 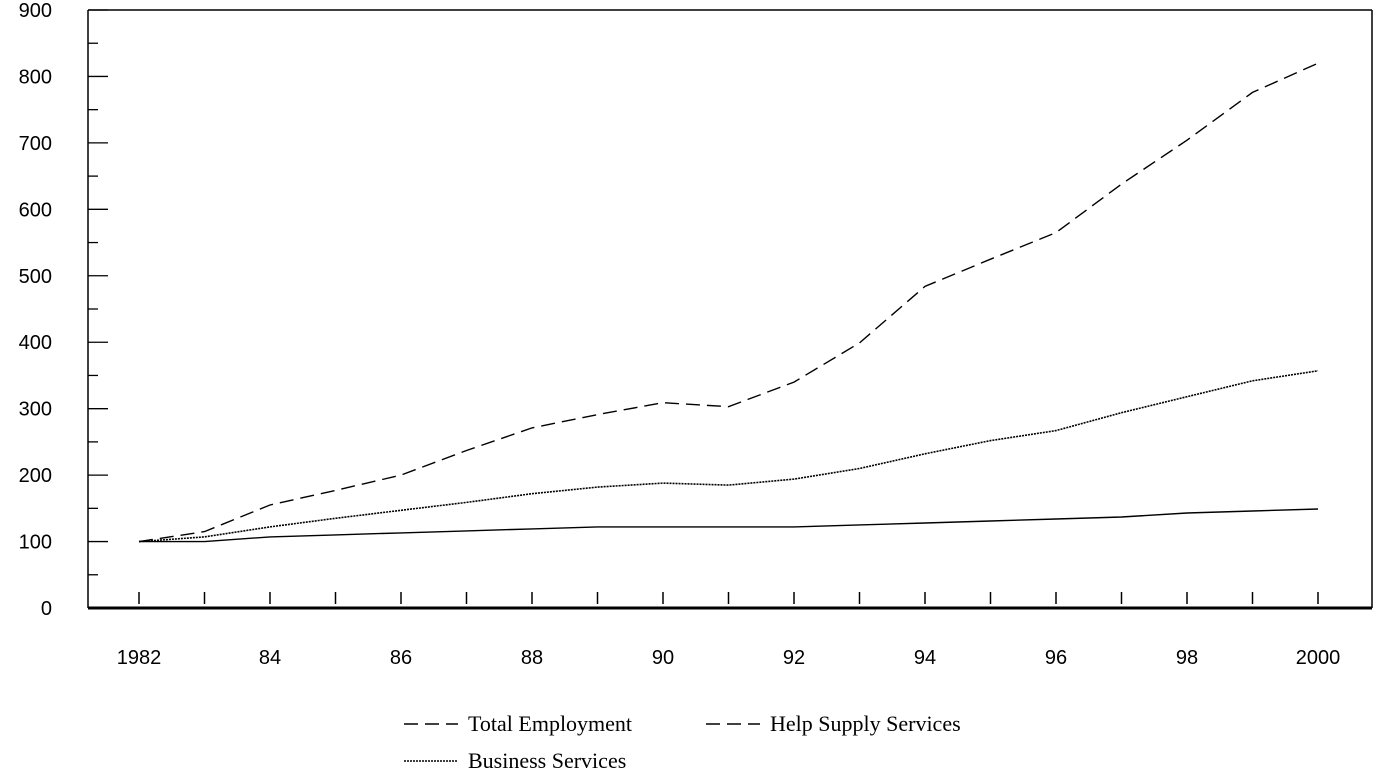 I want to click on y-tick-label: 400, so click(x=35, y=343).